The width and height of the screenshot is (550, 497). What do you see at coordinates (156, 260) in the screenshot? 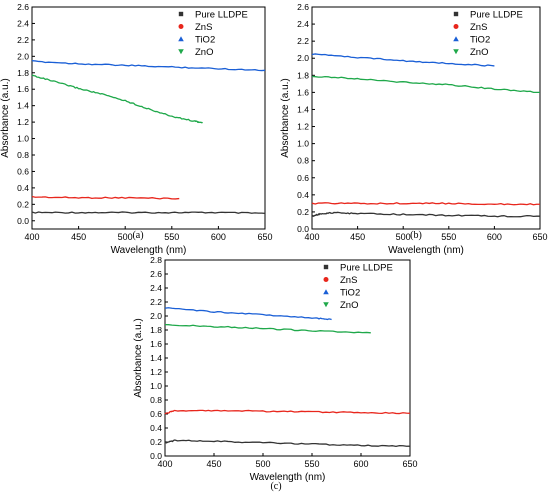
I see `y-tick-label: 2.8` at bounding box center [156, 260].